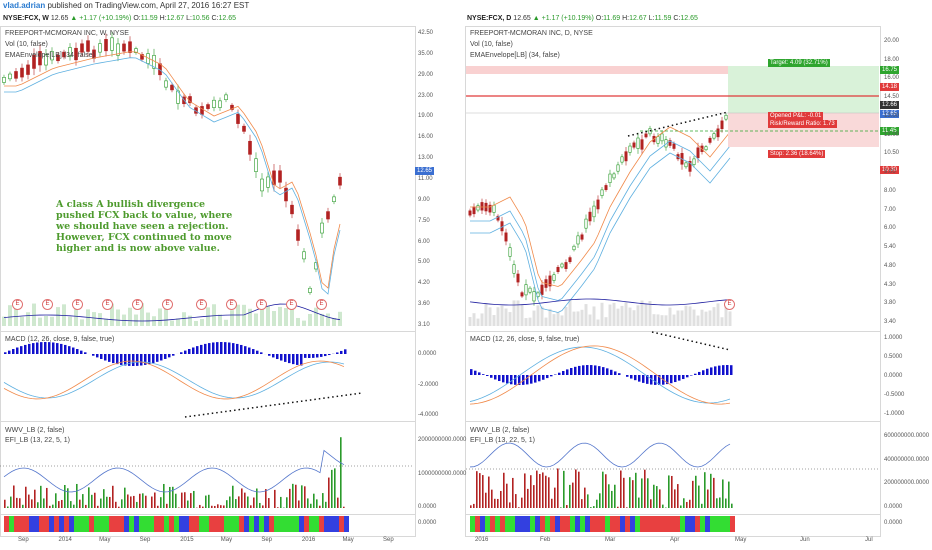  Describe the element at coordinates (894, 395) in the screenshot. I see `right-macd-axis-label: -0.5000` at that location.